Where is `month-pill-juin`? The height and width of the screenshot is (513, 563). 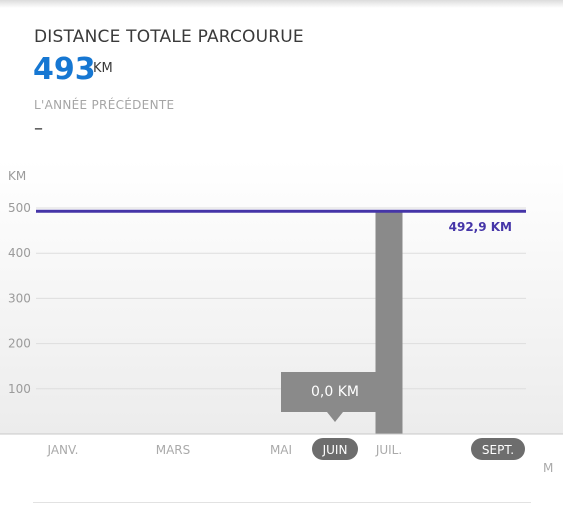 month-pill-juin is located at coordinates (335, 449).